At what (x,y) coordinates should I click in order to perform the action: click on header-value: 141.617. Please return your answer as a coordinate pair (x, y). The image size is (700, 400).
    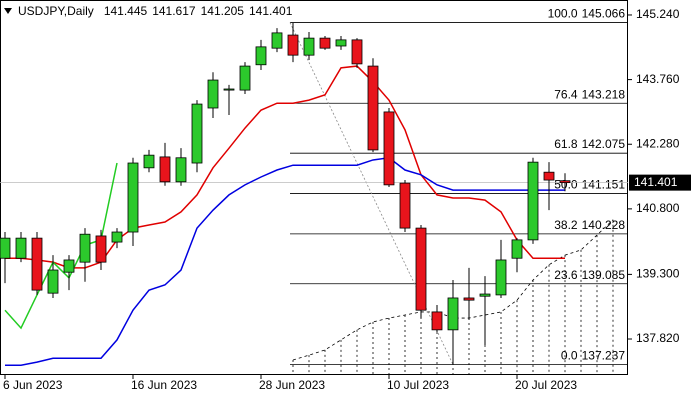
    Looking at the image, I should click on (174, 11).